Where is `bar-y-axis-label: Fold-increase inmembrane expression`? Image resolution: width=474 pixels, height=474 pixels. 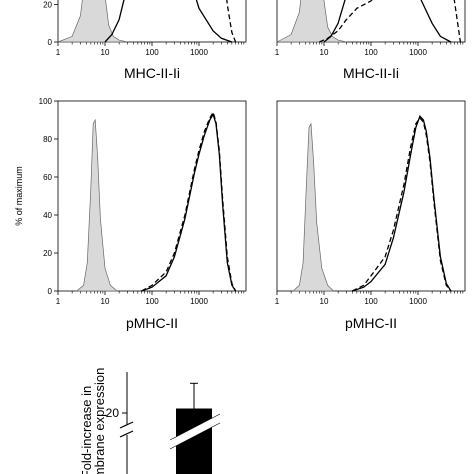
bar-y-axis-label: Fold-increase inmembrane expression is located at coordinates (93, 421).